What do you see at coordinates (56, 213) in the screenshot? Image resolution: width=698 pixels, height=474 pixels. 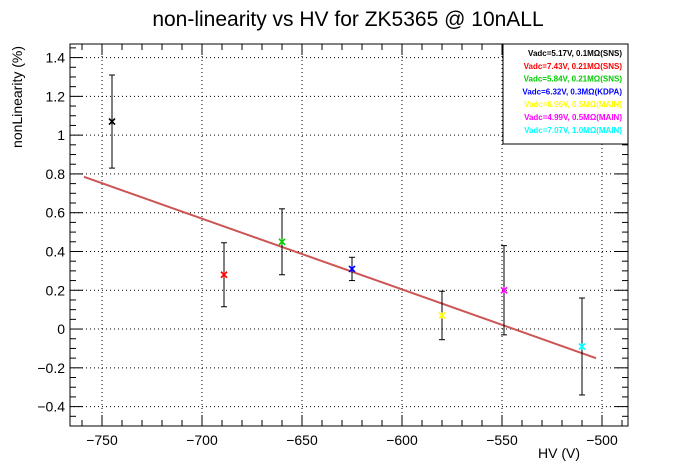 I see `y-tick-label: 0.6` at bounding box center [56, 213].